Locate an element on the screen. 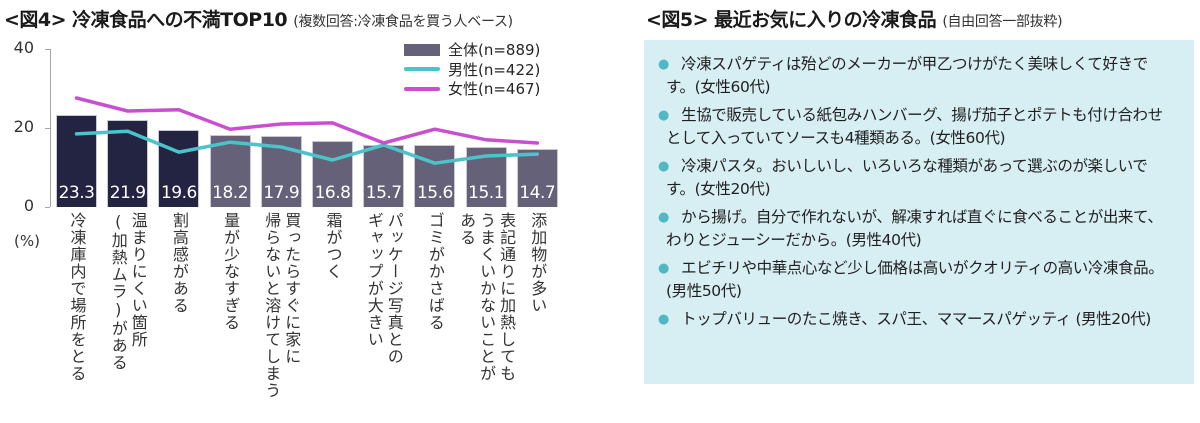 The height and width of the screenshot is (423, 1200). bar-value-label: 19.6 is located at coordinates (178, 192).